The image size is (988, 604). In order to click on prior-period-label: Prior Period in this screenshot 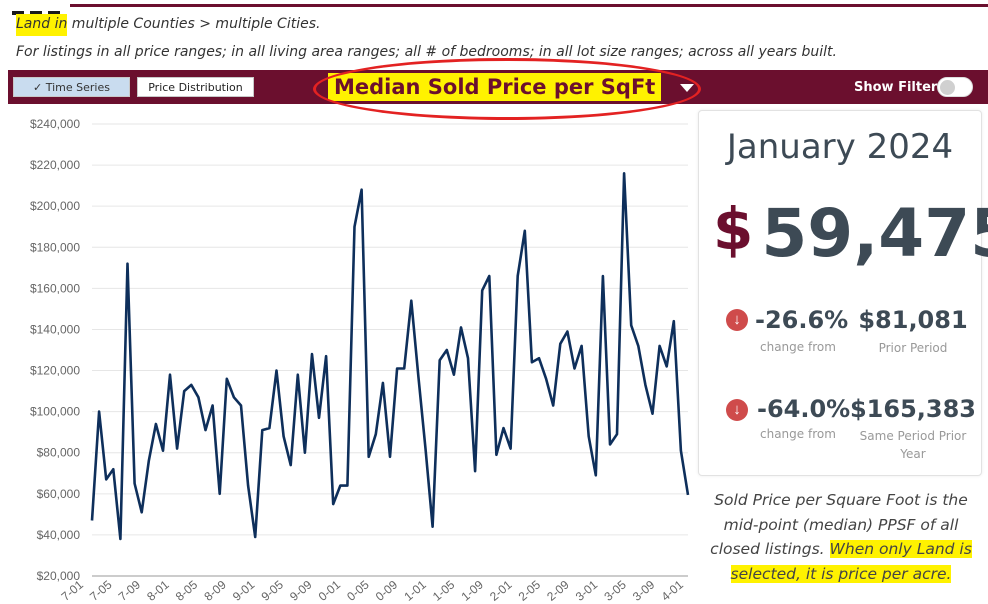, I will do `click(913, 348)`.